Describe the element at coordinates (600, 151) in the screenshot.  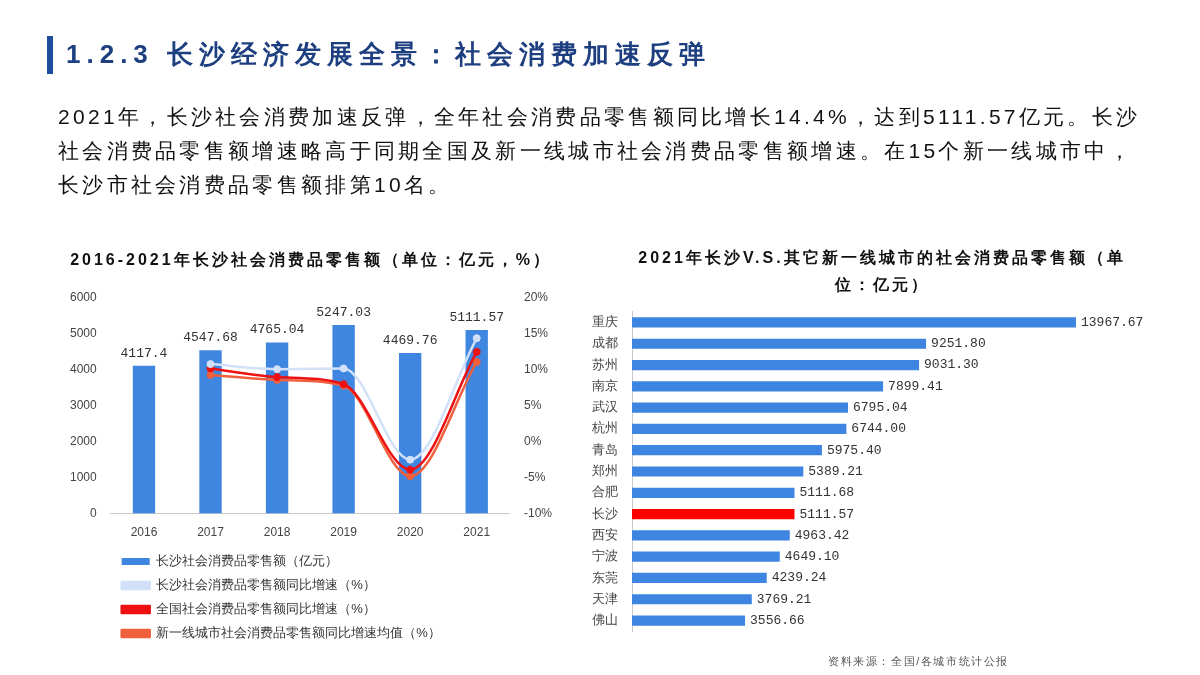
I see `text: 2021年，长沙社会消费加速反弹，全年社会消费品零售额同比增长14.4%，达到5111.57亿元。长沙社会消费品零售额增速略高于同期全国及新一线城市社会消费品零售额增速。在15个新一线城市中，长沙市社会消费品零售额排第10名。` at that location.